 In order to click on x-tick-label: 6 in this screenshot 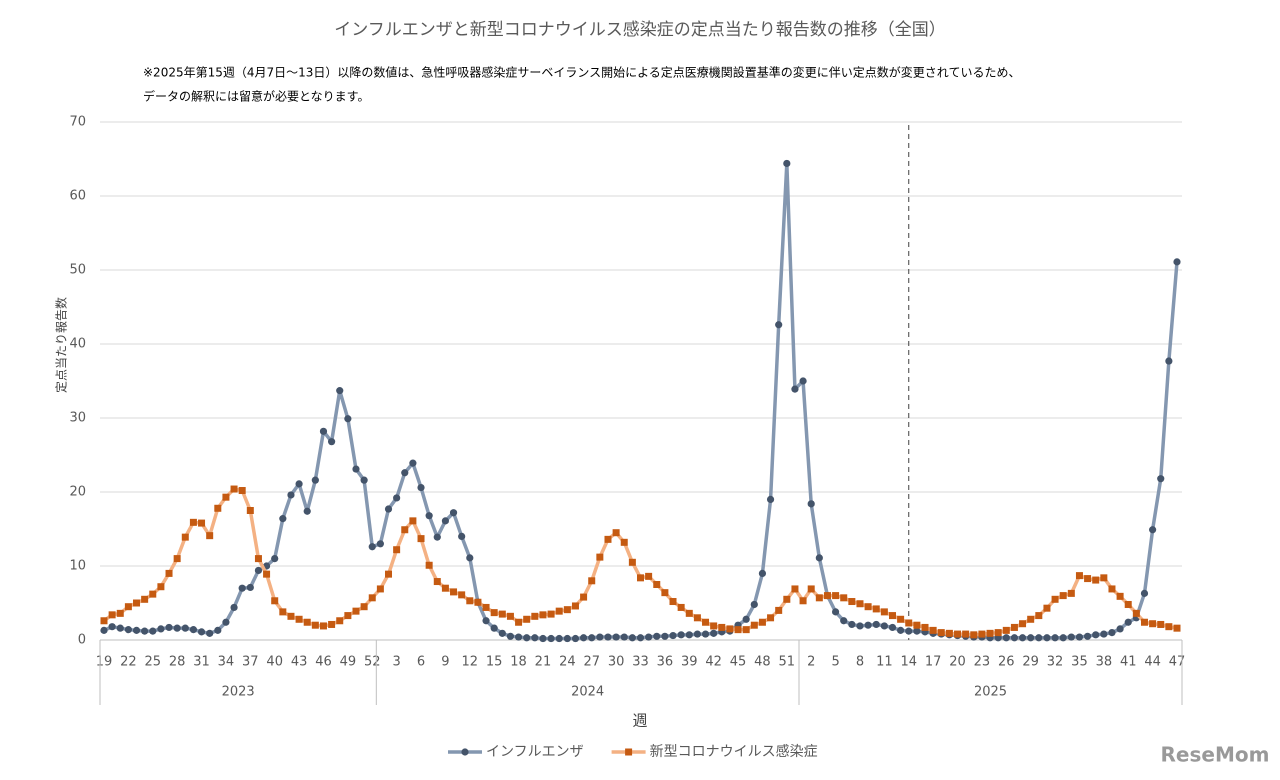, I will do `click(421, 662)`.